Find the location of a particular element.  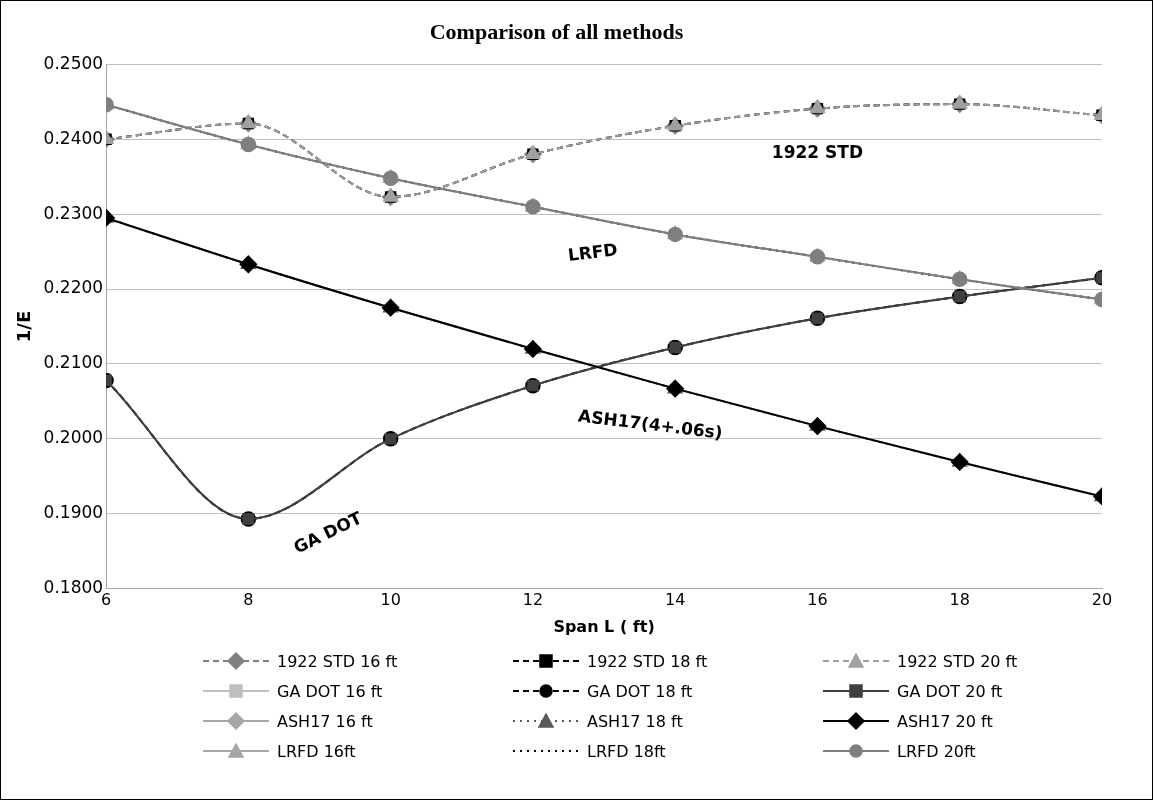

legend-label: GA DOT 18 ft is located at coordinates (640, 691).